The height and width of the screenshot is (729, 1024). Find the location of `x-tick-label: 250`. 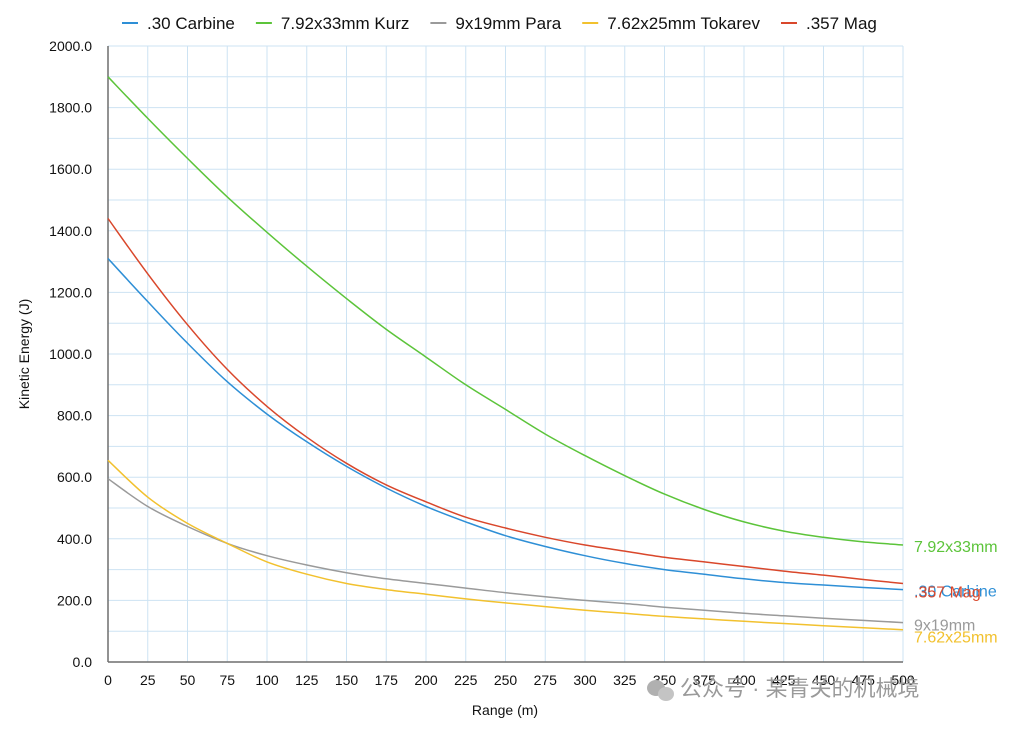

x-tick-label: 250 is located at coordinates (506, 680).